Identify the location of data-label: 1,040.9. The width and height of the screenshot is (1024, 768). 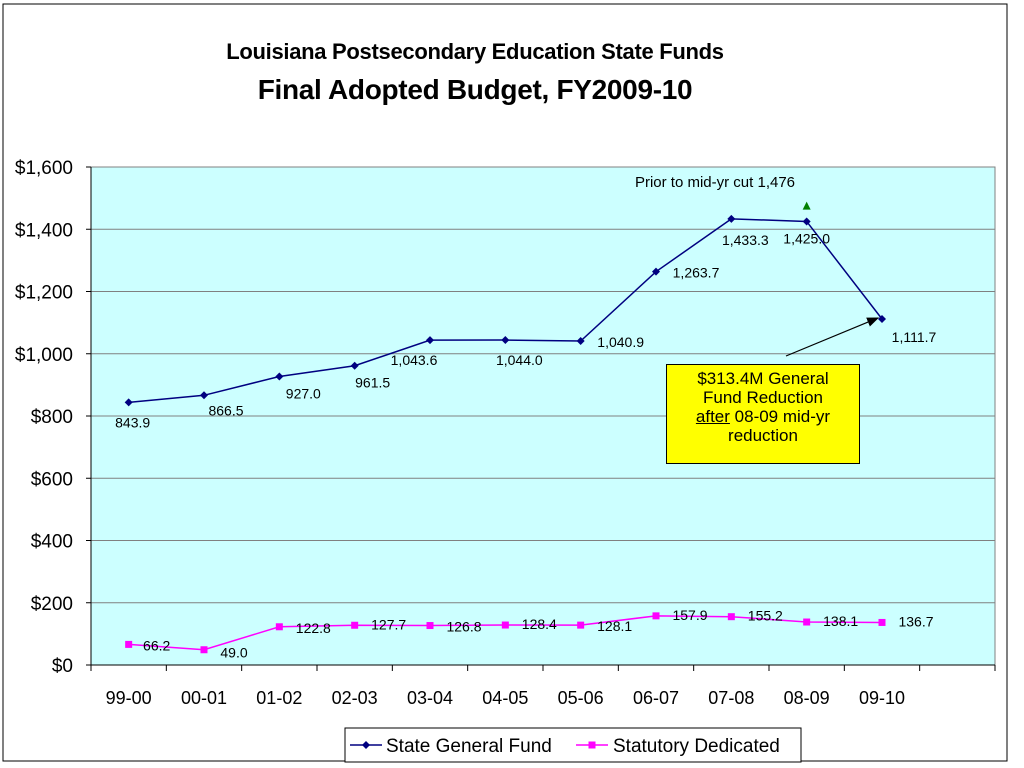
(620, 342).